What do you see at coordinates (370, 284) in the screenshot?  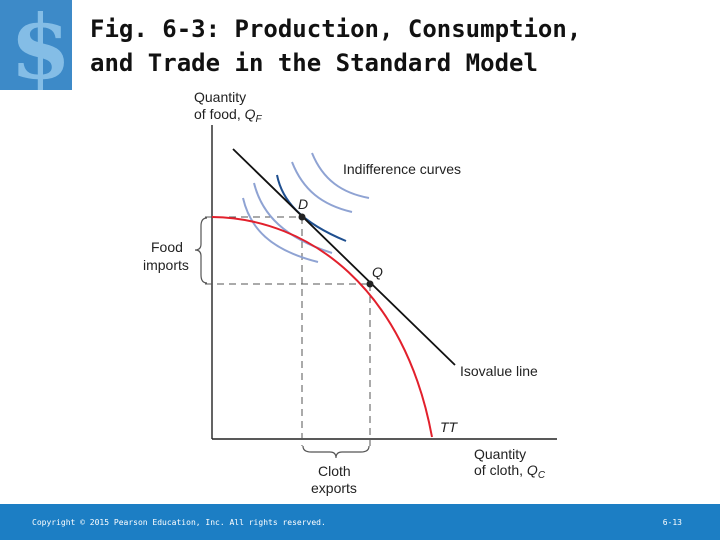 I see `point-q-marker` at bounding box center [370, 284].